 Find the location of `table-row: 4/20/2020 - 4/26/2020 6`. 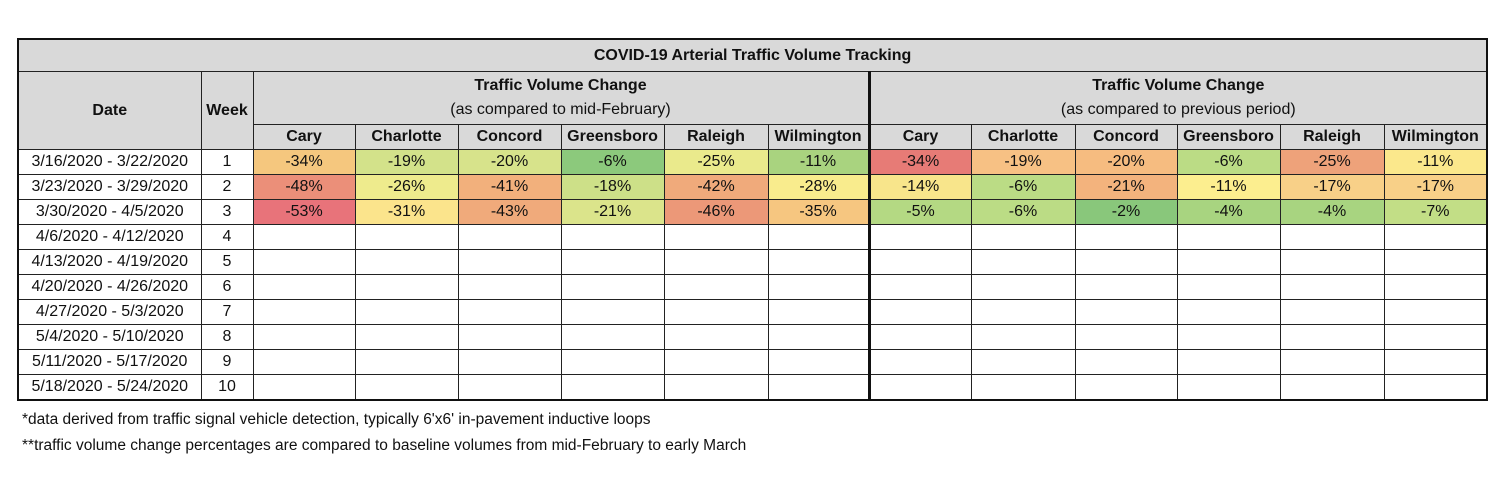

table-row: 4/20/2020 - 4/26/2020 6 is located at coordinates (752, 287).